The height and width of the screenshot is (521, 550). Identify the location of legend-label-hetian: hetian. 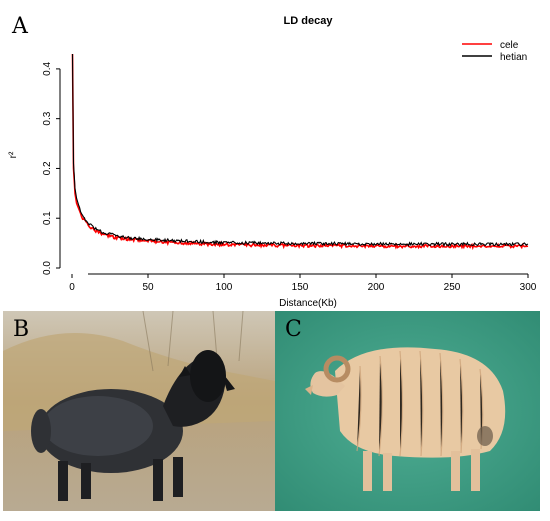
(513, 57).